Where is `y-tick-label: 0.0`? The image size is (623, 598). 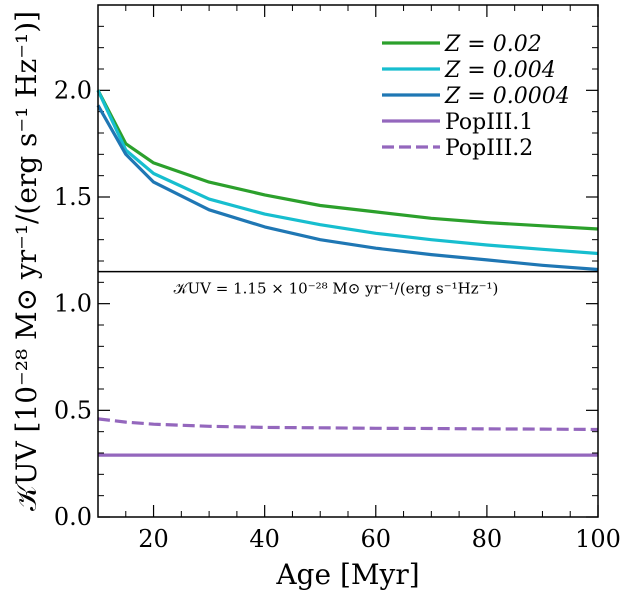
y-tick-label: 0.0 is located at coordinates (73, 517).